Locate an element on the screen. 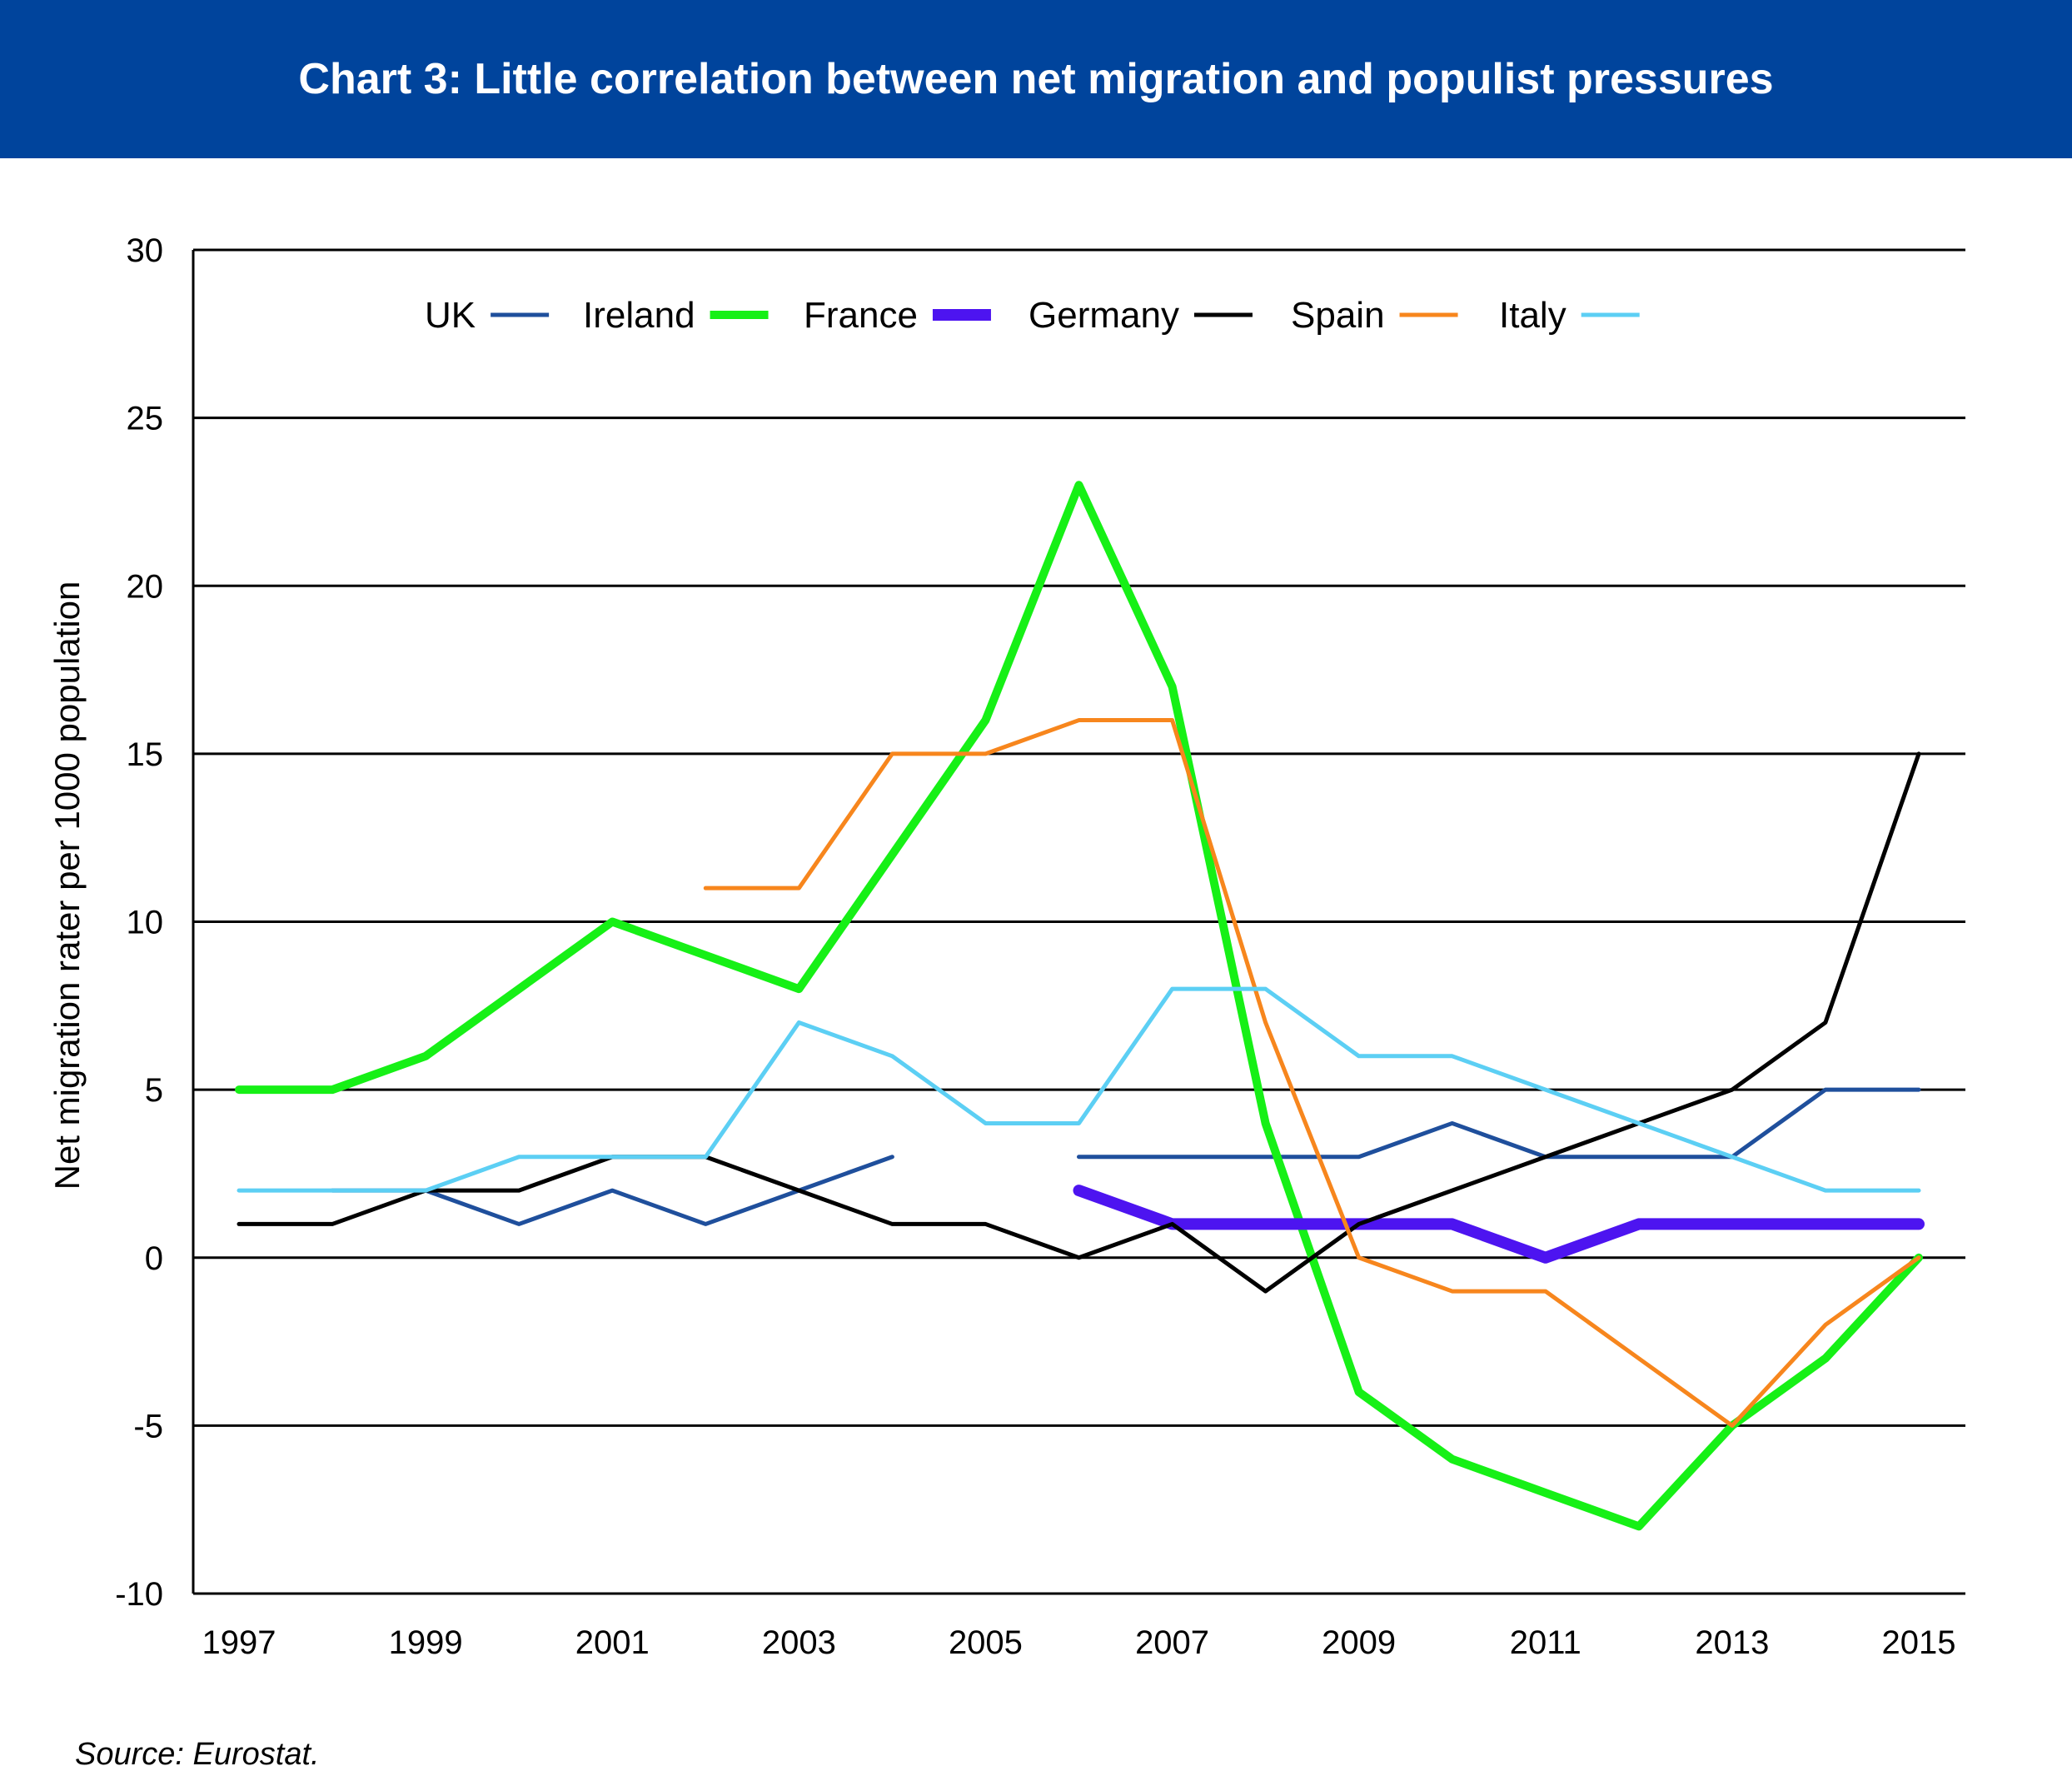  x-tick-label: 2011 is located at coordinates (1545, 1643).